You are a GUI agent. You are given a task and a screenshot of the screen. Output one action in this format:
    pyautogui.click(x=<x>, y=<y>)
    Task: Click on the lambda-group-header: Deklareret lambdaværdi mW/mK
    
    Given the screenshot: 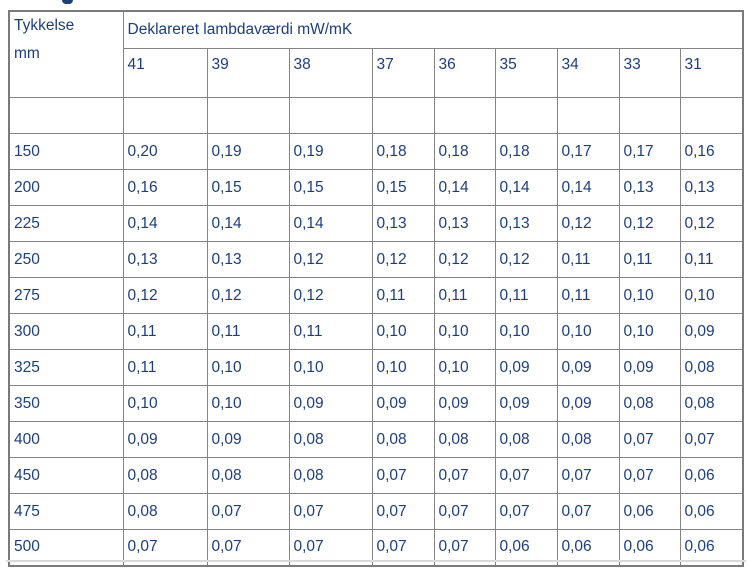 What is the action you would take?
    pyautogui.click(x=433, y=29)
    